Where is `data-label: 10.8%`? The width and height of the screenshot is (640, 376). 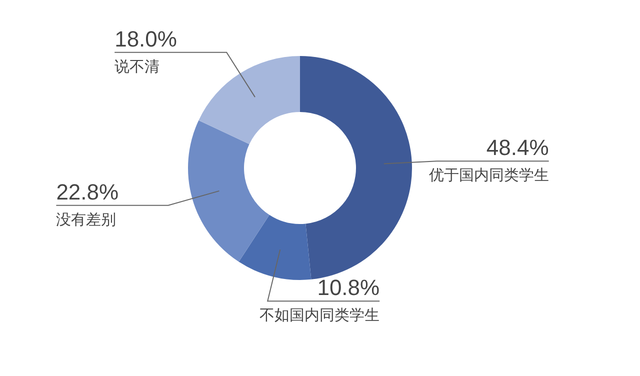
data-label: 10.8% is located at coordinates (348, 287).